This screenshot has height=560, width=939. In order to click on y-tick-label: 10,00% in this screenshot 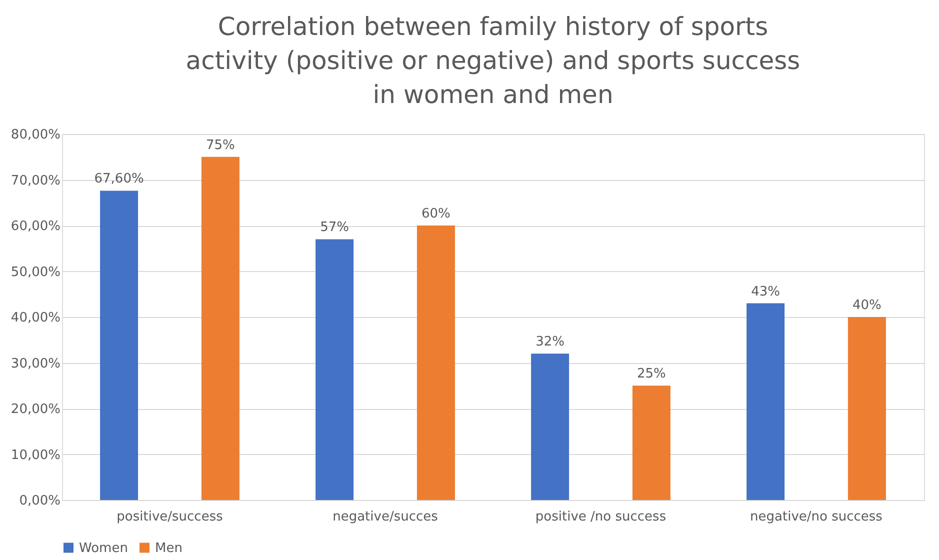, I will do `click(35, 455)`.